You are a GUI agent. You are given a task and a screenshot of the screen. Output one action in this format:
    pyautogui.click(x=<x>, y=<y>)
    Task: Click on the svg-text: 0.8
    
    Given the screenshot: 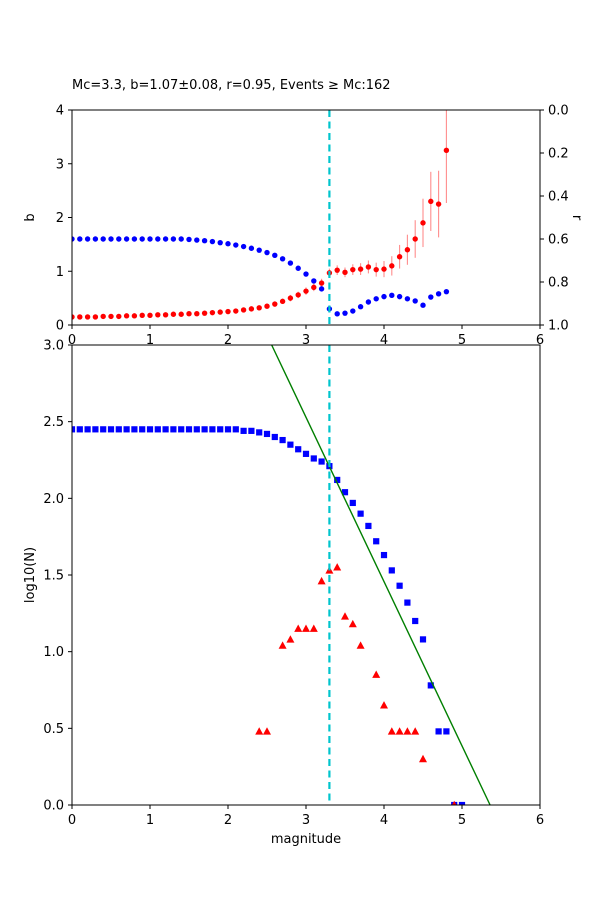 What is the action you would take?
    pyautogui.click(x=558, y=283)
    